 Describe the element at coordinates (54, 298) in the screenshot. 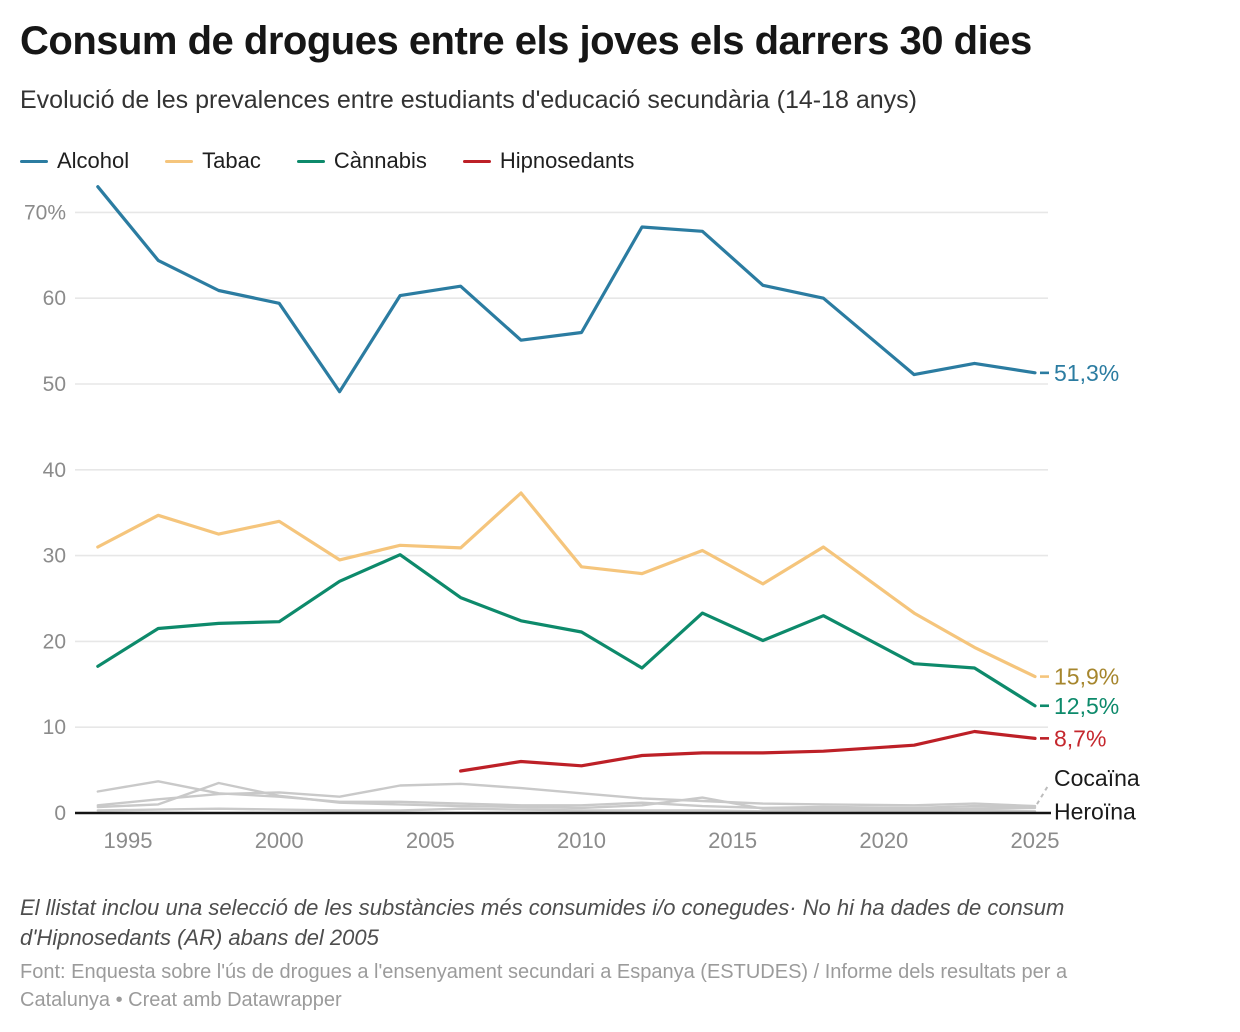

I see `y-tick-label: 60` at that location.